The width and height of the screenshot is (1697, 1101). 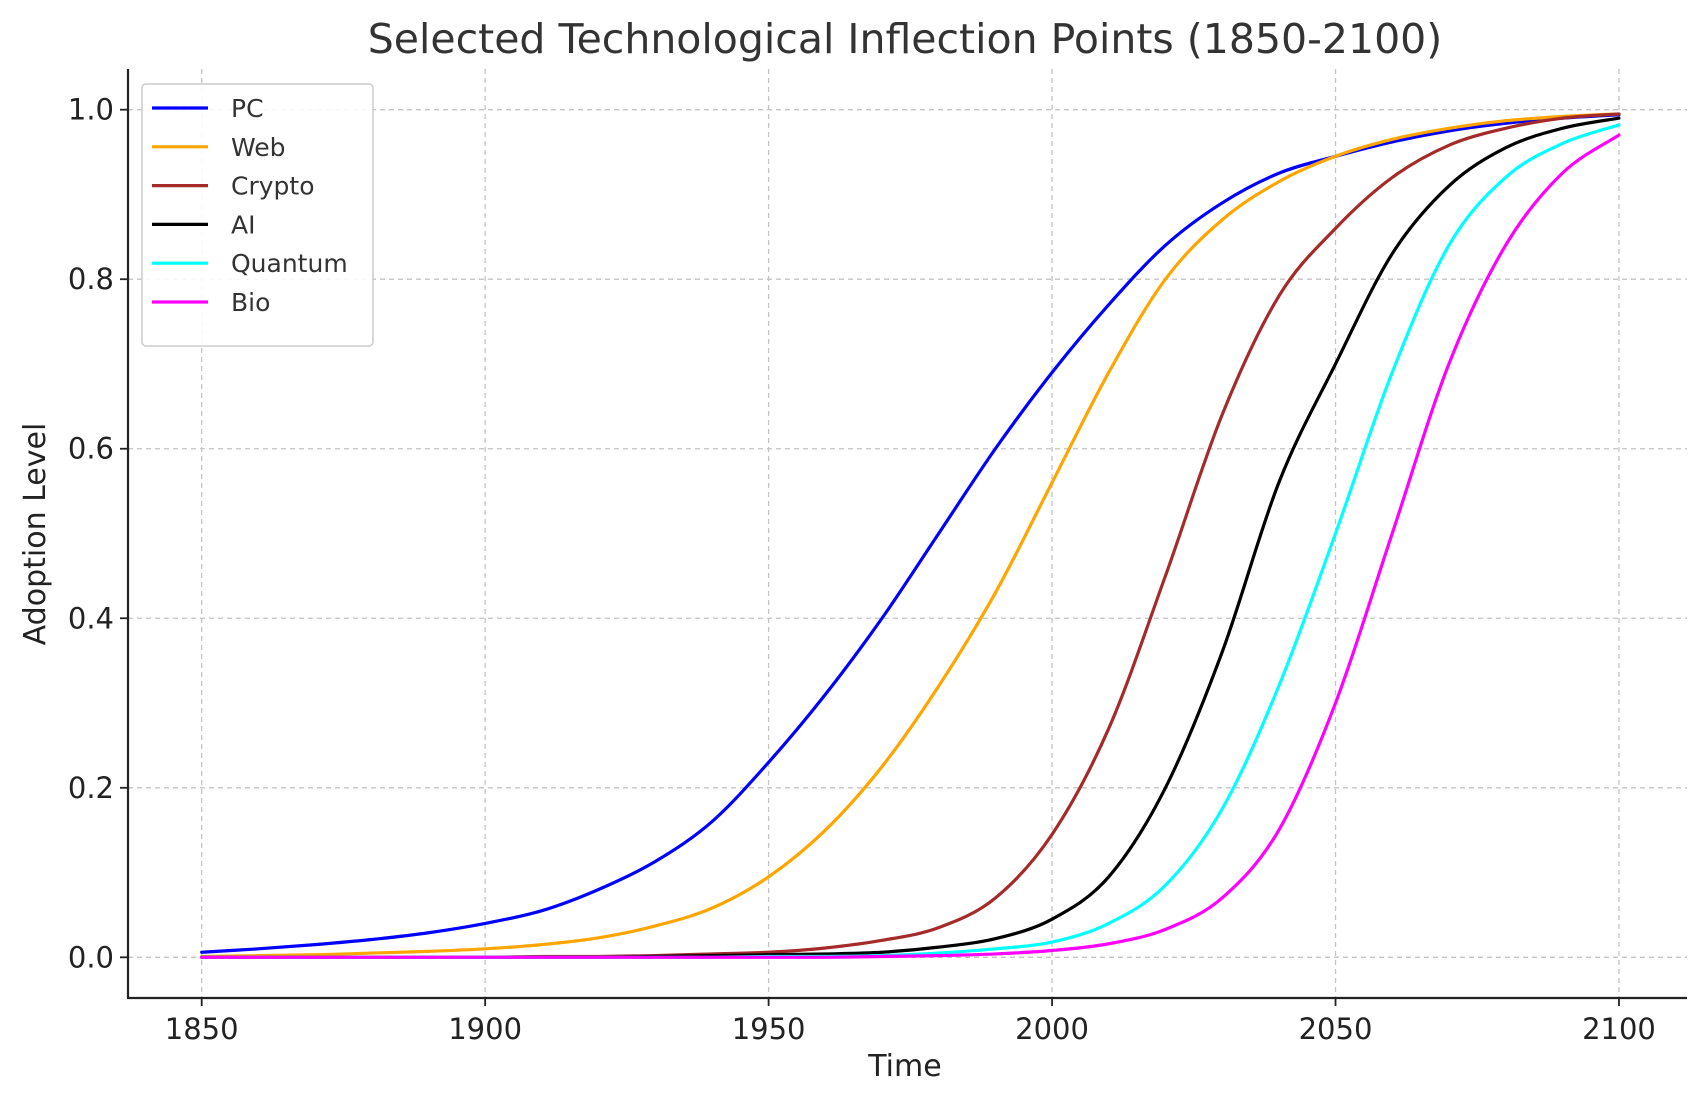 I want to click on x-tick-label: 1950, so click(x=769, y=1029).